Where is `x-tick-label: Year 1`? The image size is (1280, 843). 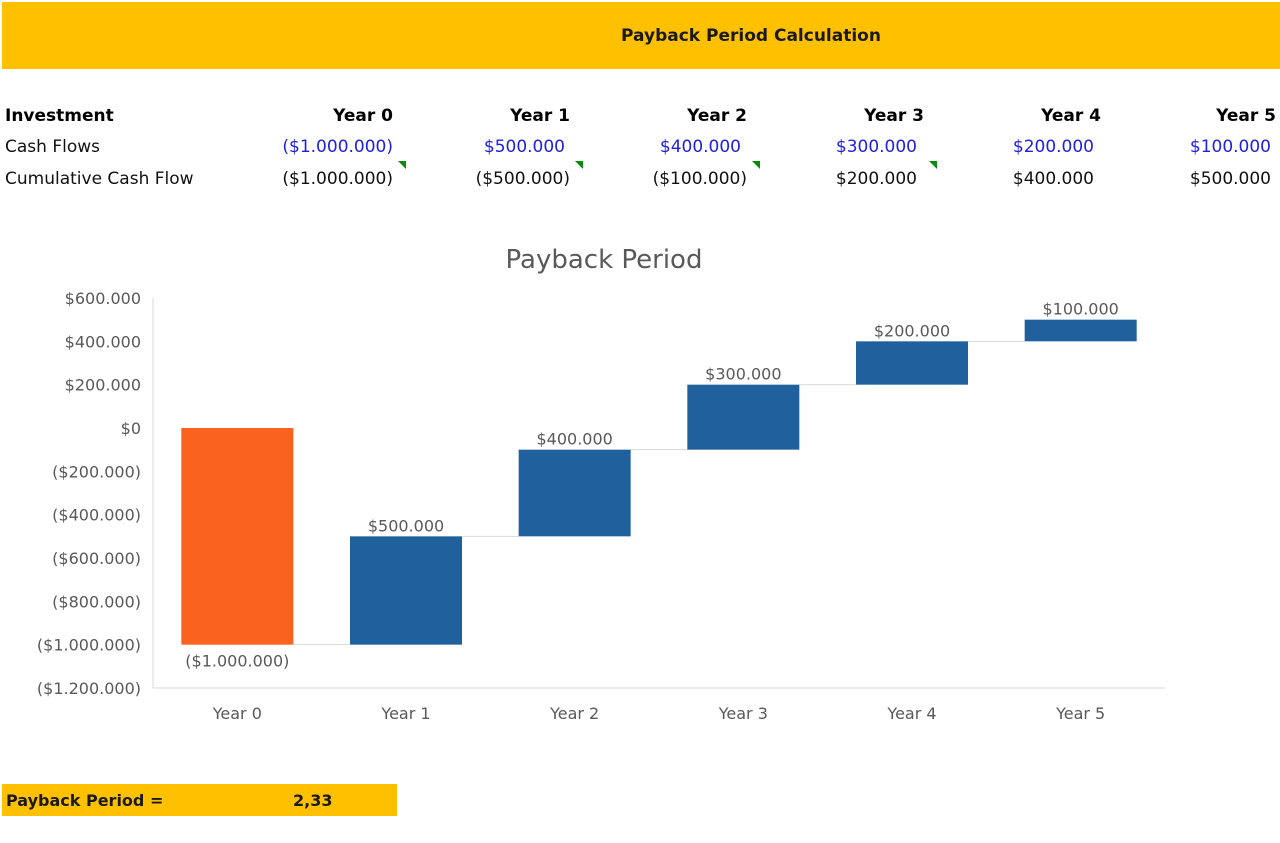
x-tick-label: Year 1 is located at coordinates (405, 713).